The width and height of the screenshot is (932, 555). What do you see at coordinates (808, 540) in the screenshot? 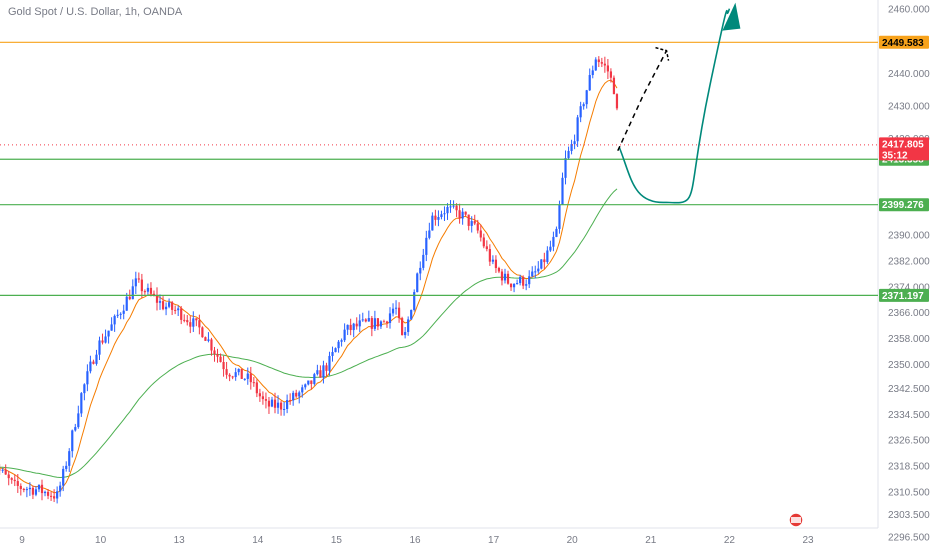
I see `x-tick-label: 23` at bounding box center [808, 540].